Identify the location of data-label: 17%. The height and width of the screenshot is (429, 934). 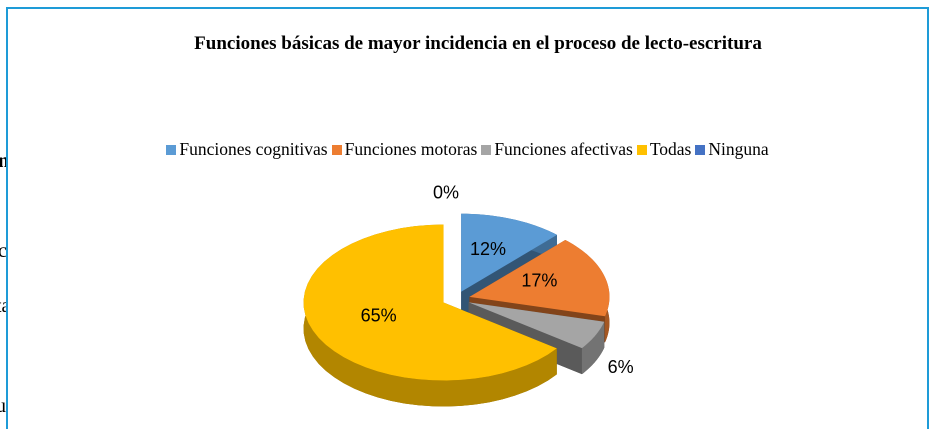
(539, 280).